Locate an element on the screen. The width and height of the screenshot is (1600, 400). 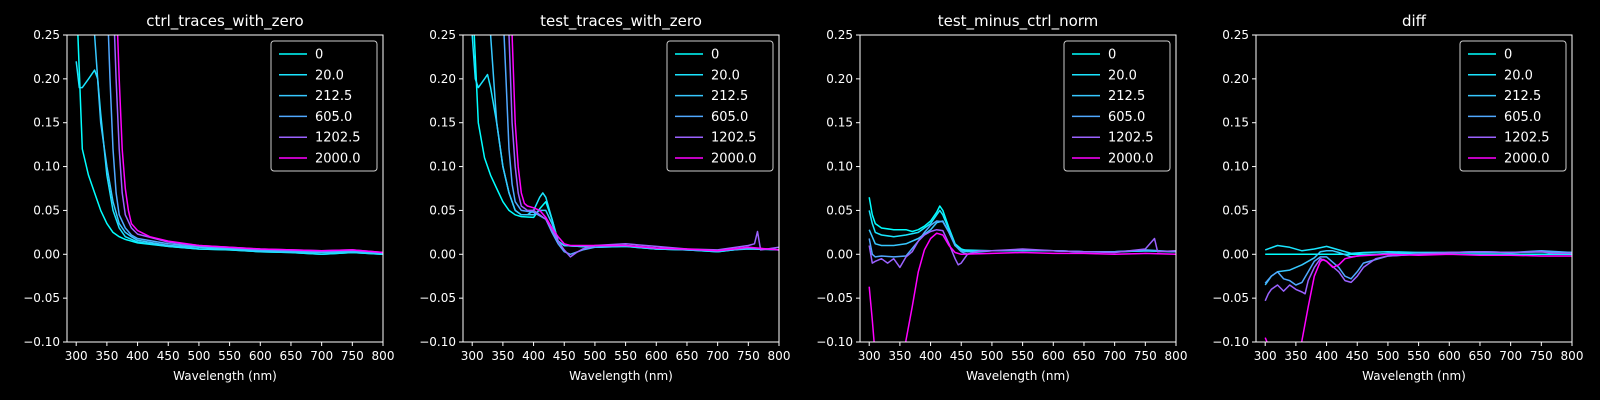
chart-title: ctrl_traces_with_zero is located at coordinates (224, 21).